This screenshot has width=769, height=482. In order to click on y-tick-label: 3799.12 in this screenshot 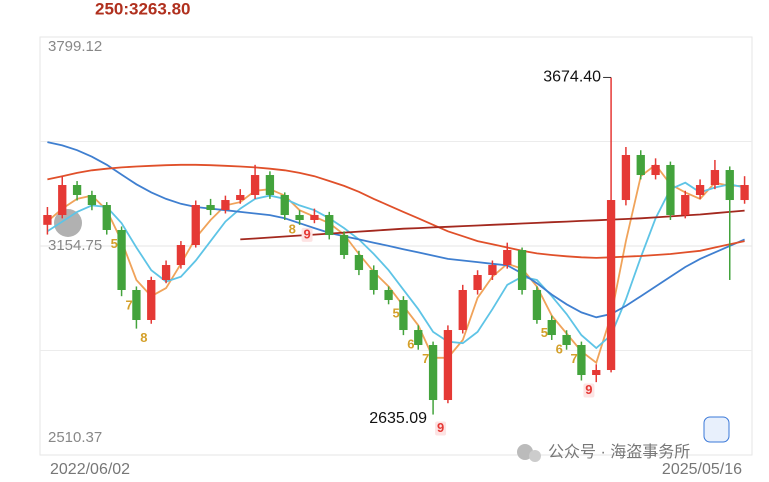, I will do `click(75, 46)`.